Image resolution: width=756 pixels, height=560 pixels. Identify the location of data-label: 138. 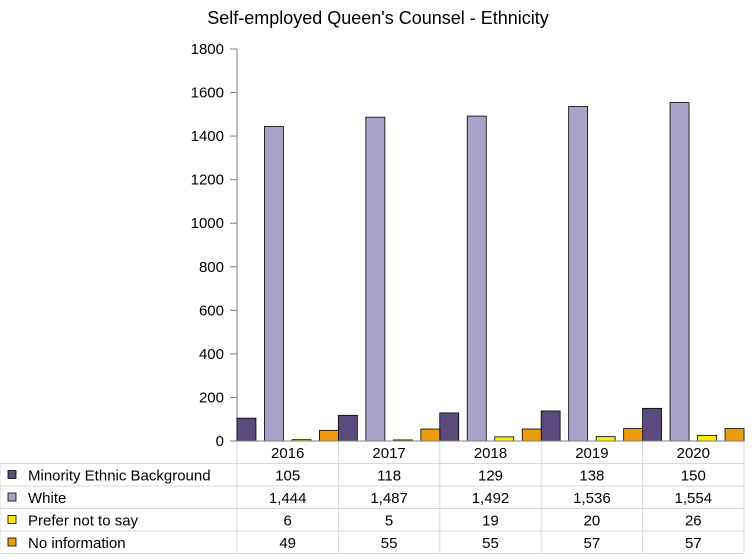
(591, 476).